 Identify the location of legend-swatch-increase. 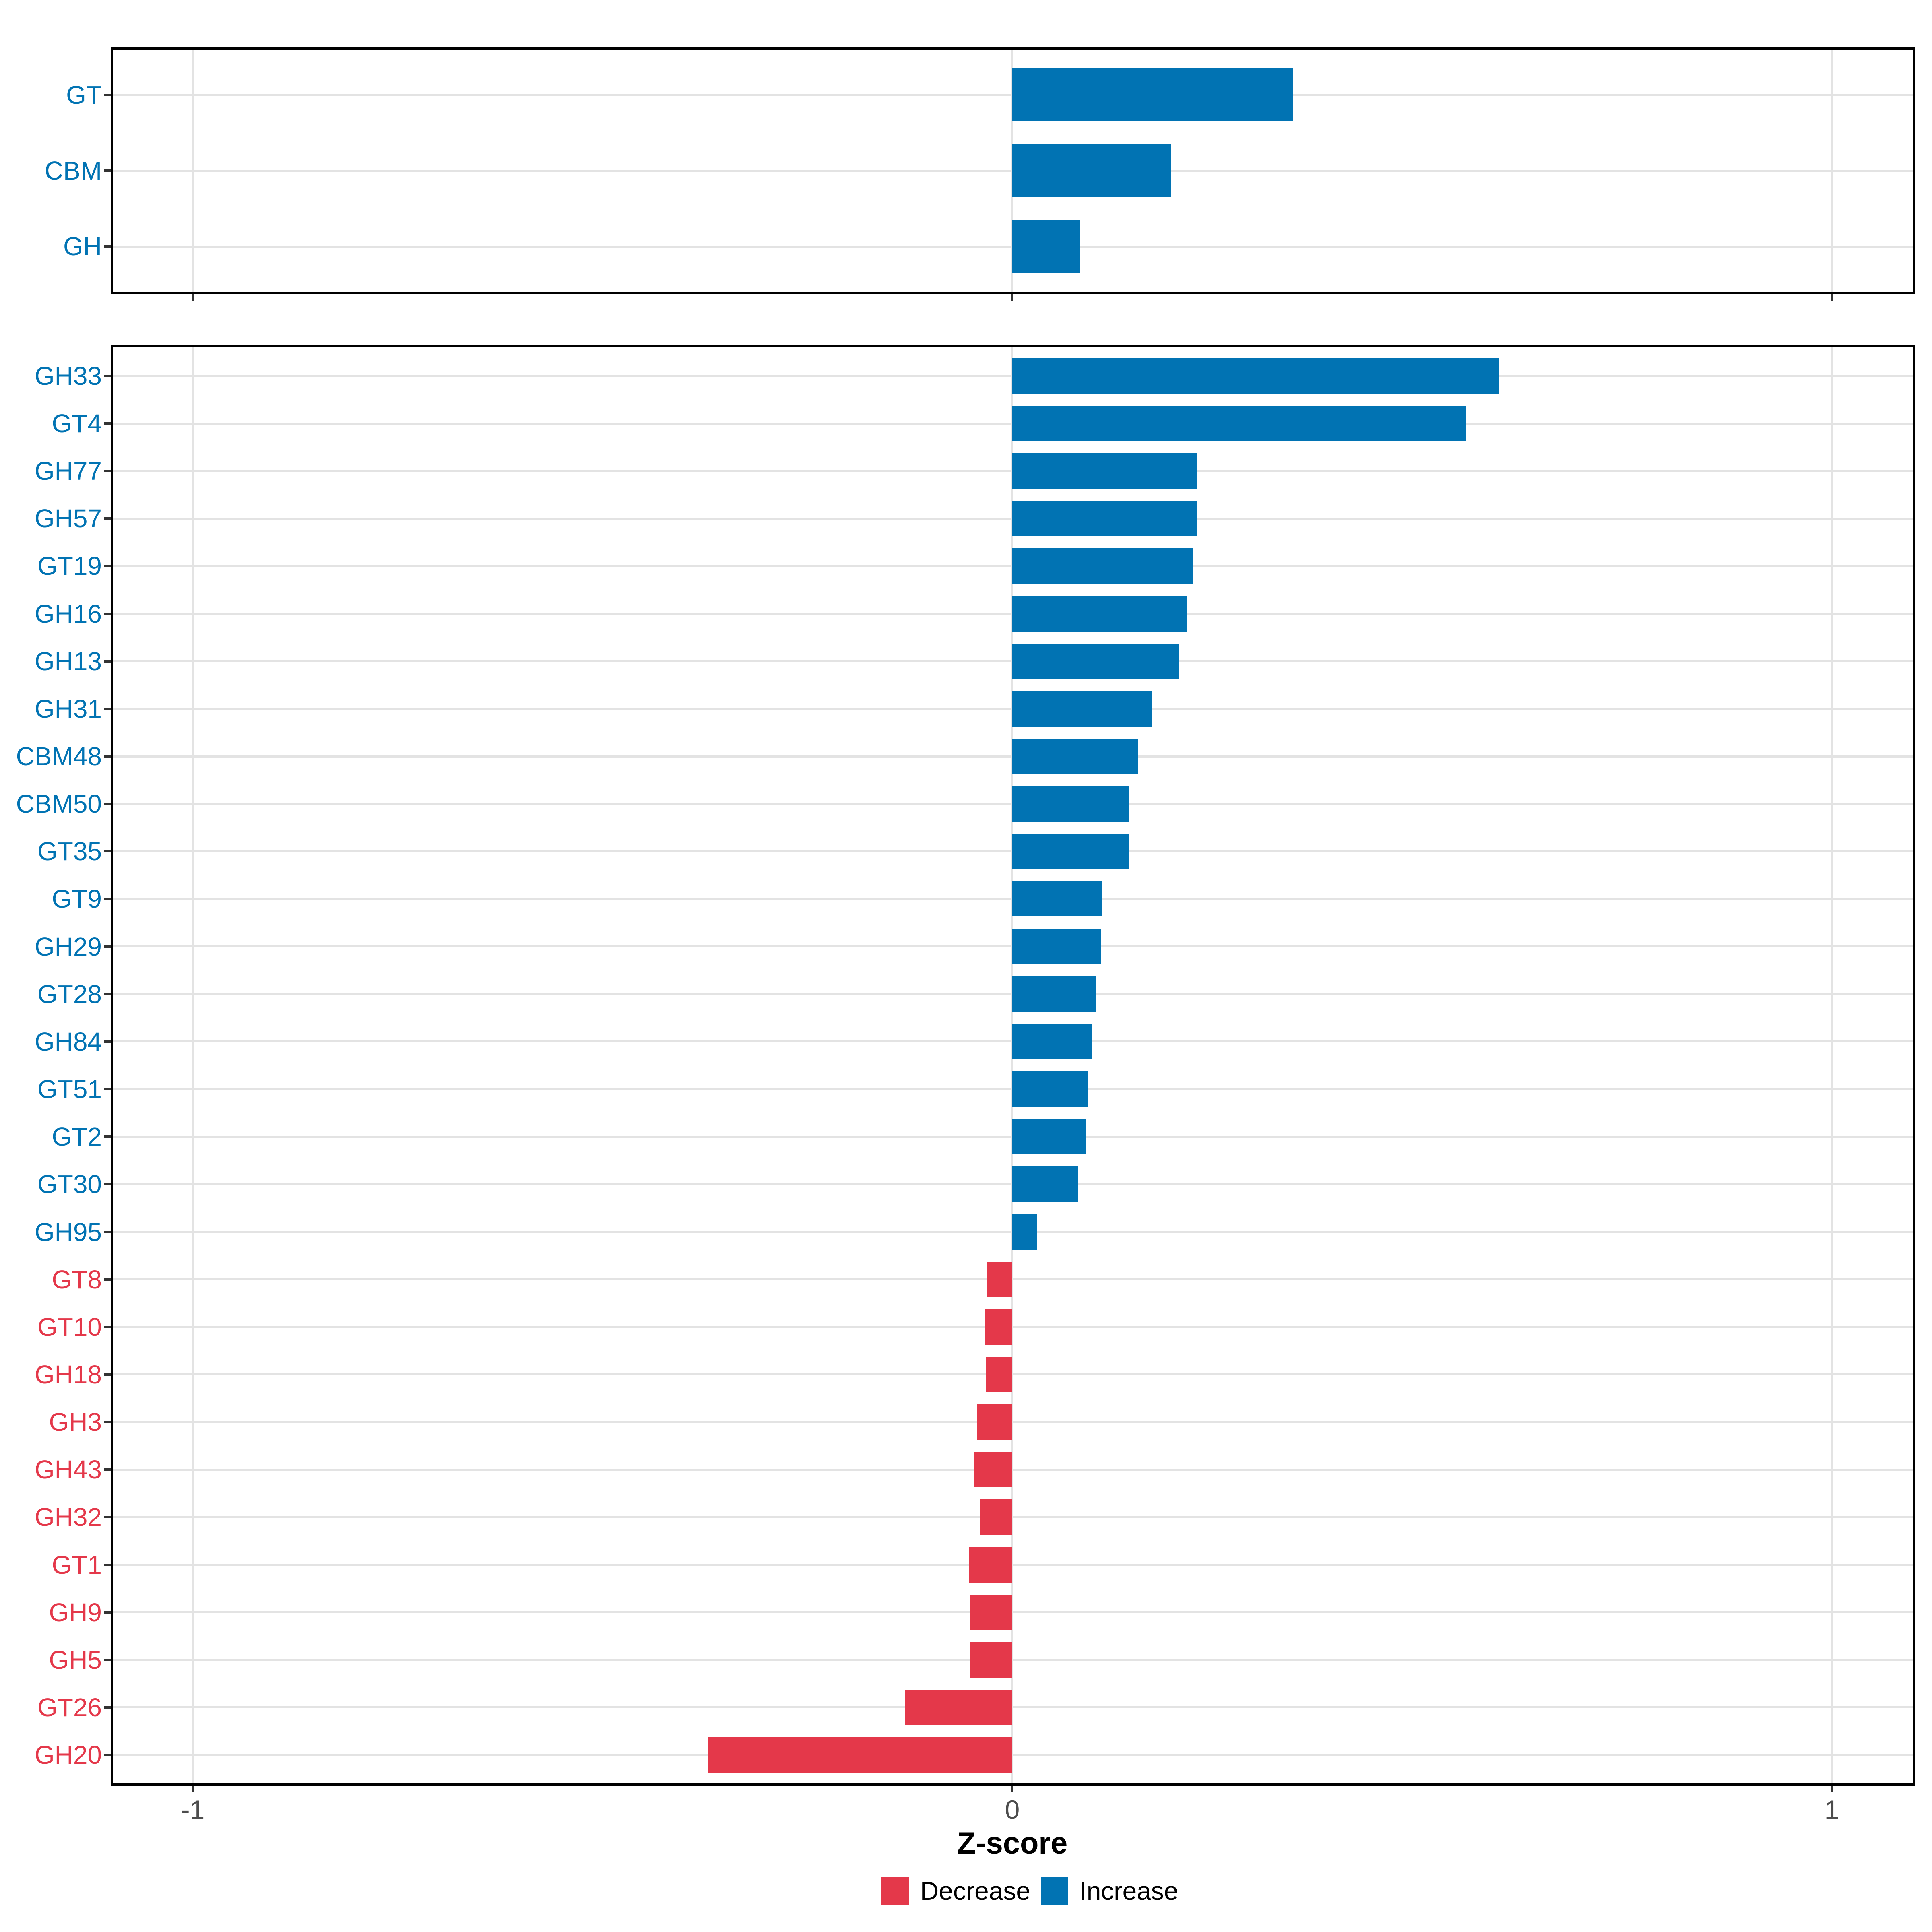
(1054, 1891).